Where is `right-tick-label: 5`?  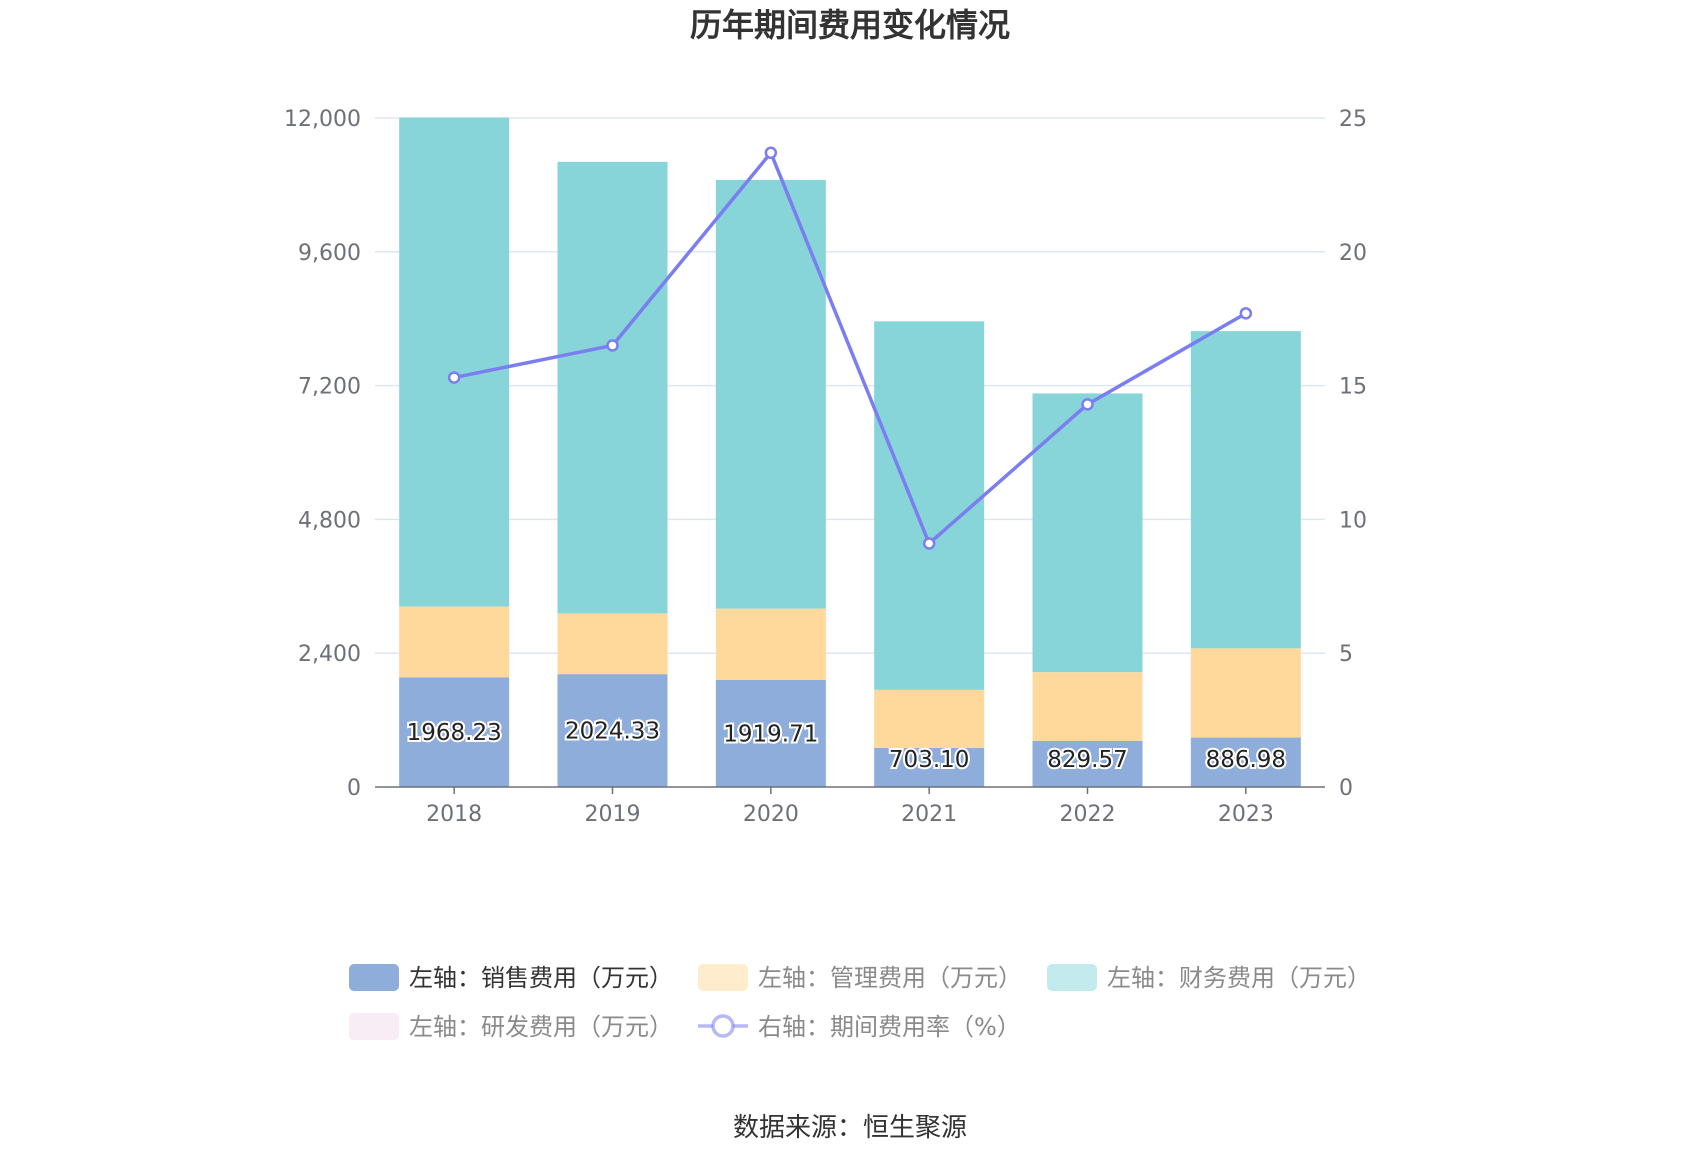
right-tick-label: 5 is located at coordinates (1346, 654).